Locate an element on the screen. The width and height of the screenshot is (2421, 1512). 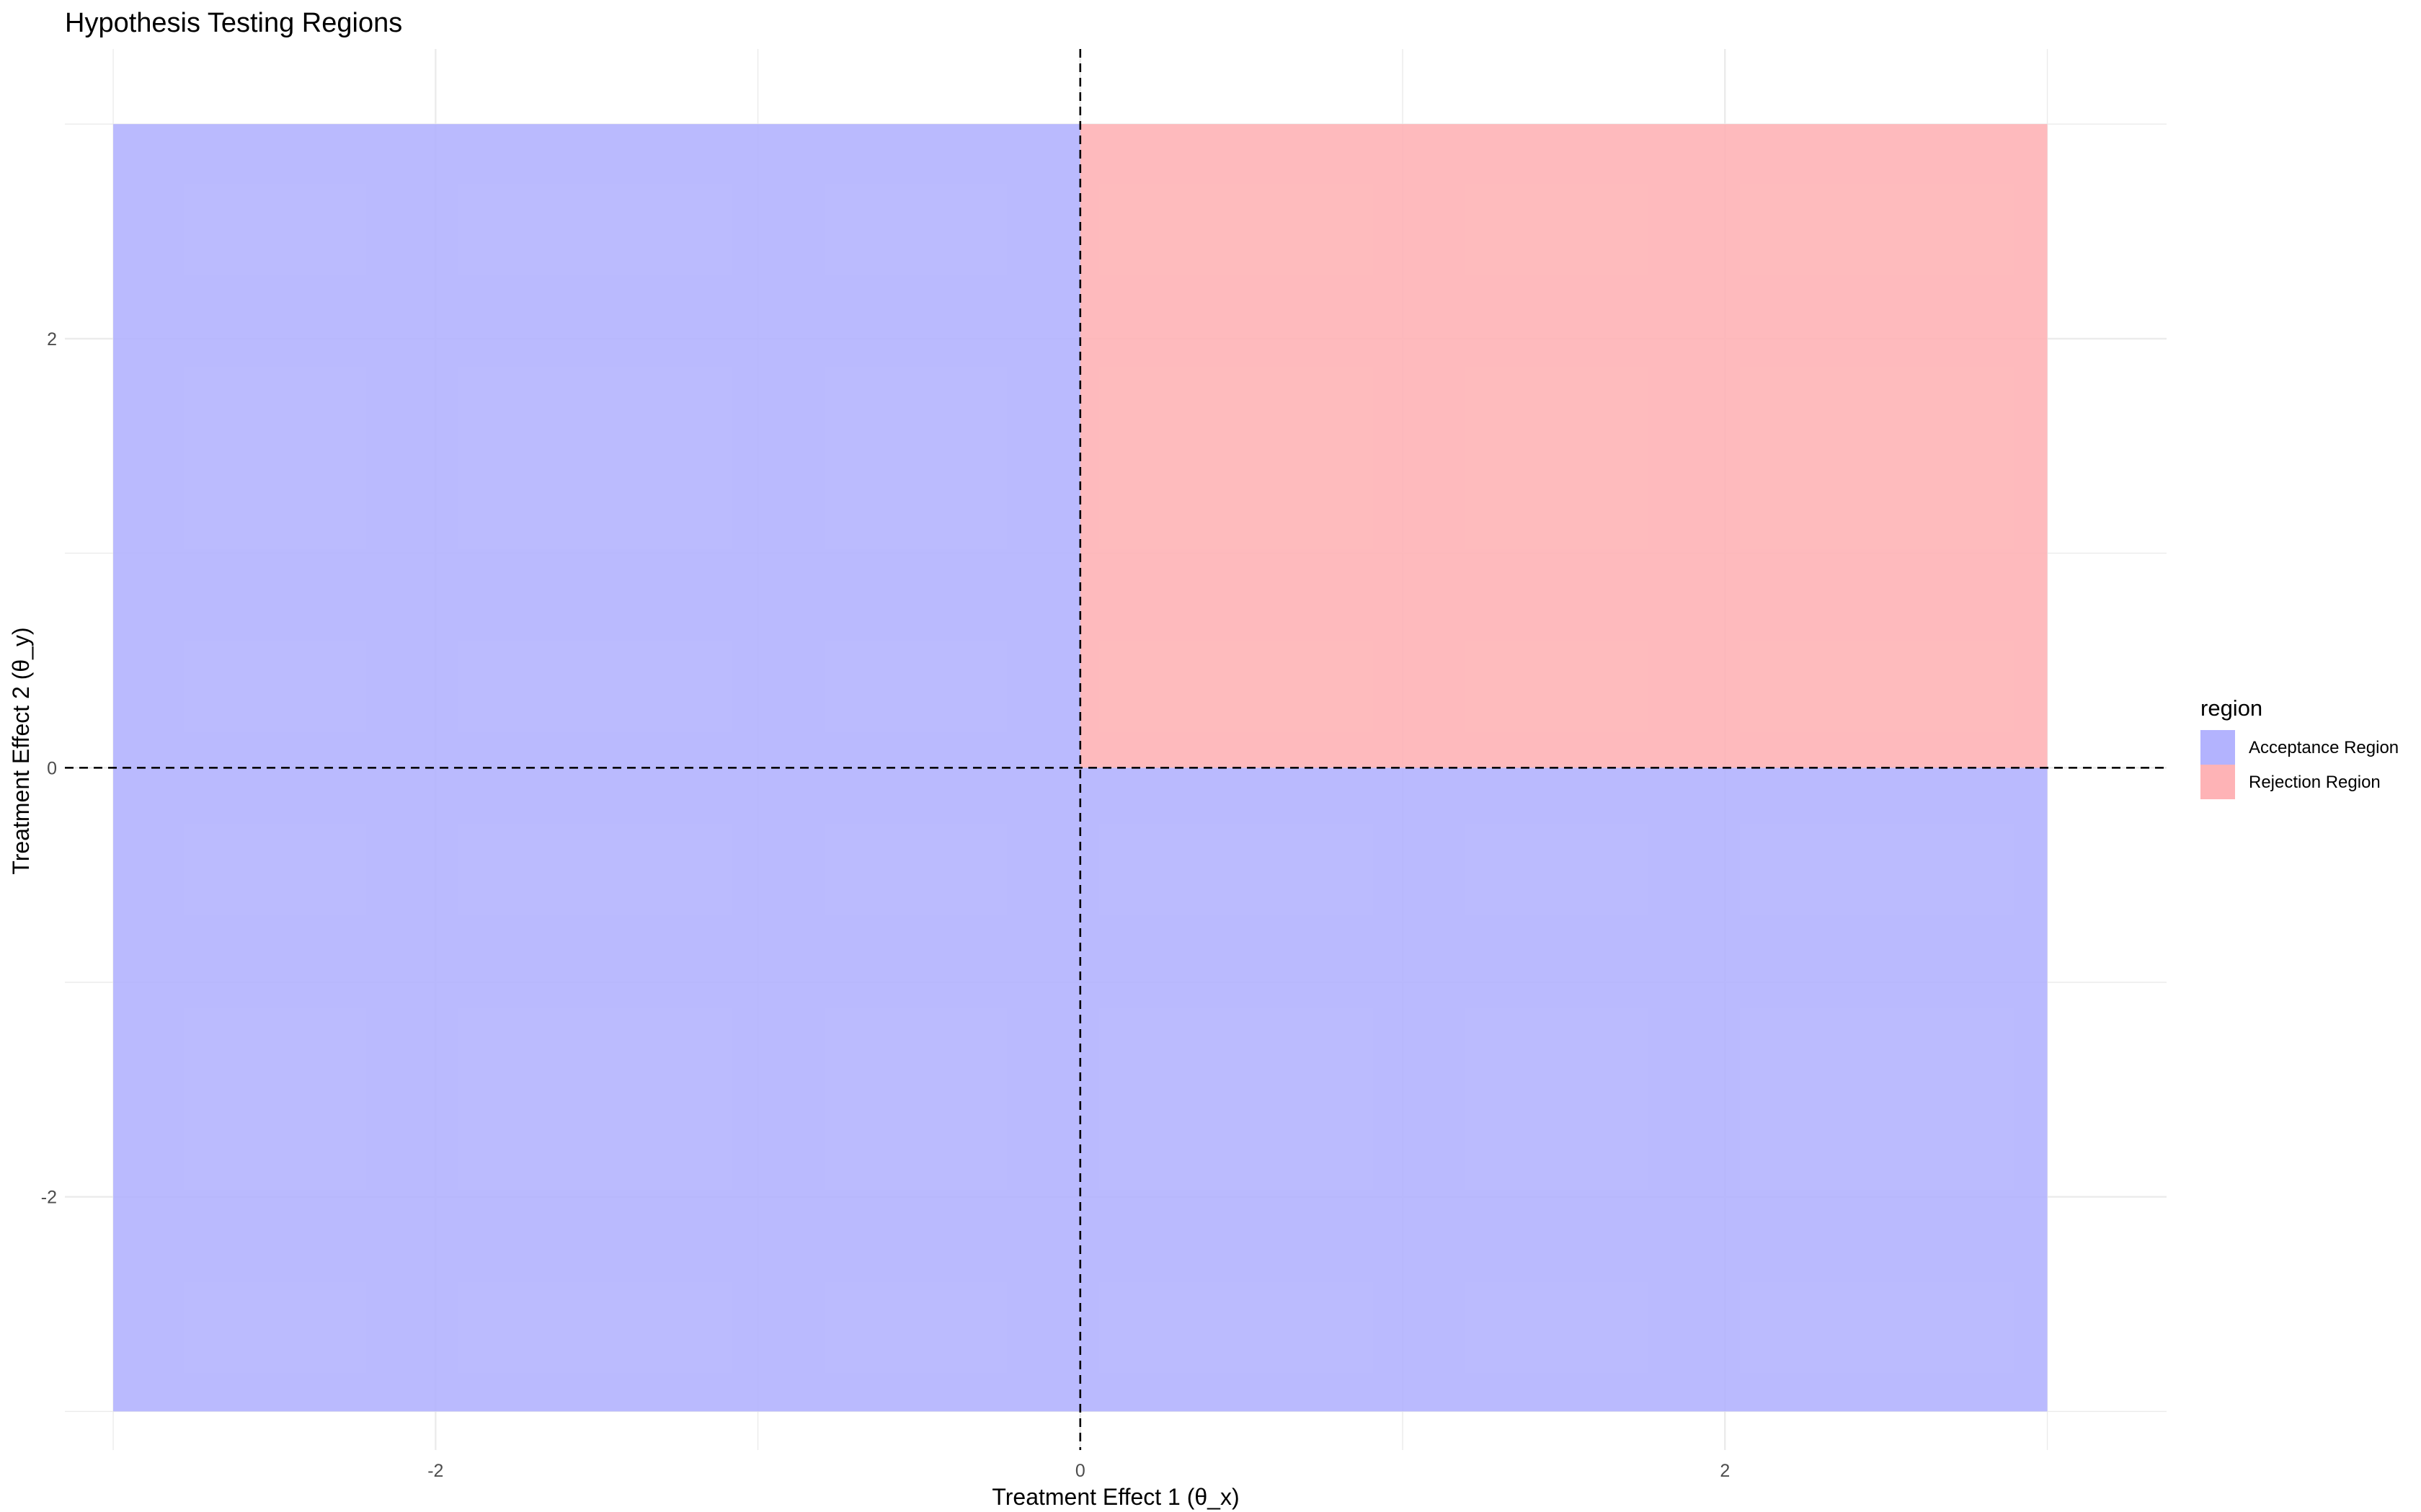
y-tick-label: -2 is located at coordinates (49, 1198).